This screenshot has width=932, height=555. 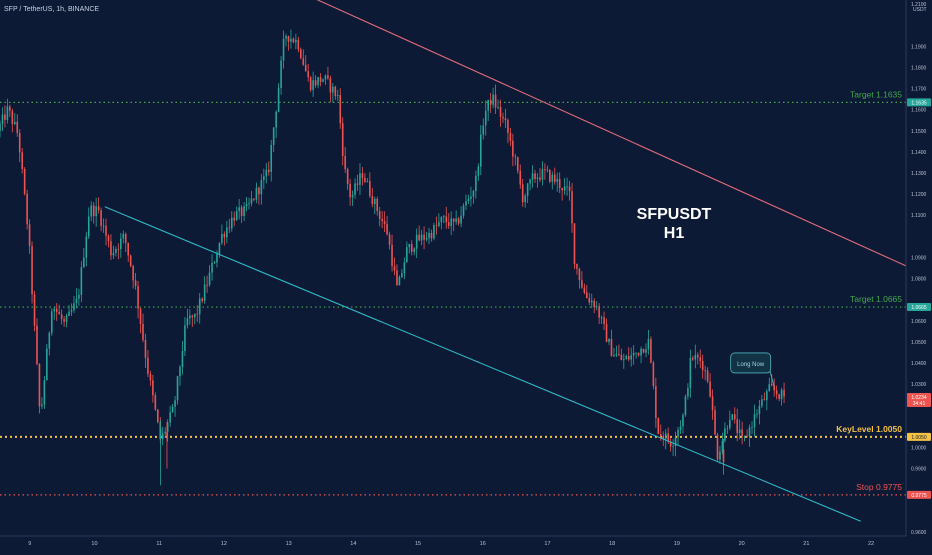 I want to click on callout-box, so click(x=751, y=363).